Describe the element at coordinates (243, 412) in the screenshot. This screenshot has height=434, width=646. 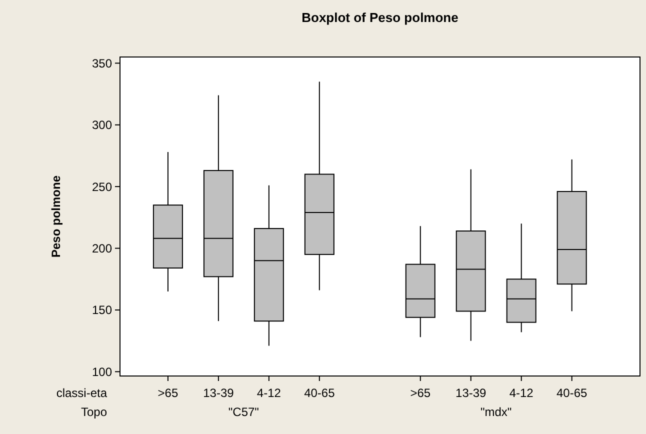
I see `text: "C57"` at that location.